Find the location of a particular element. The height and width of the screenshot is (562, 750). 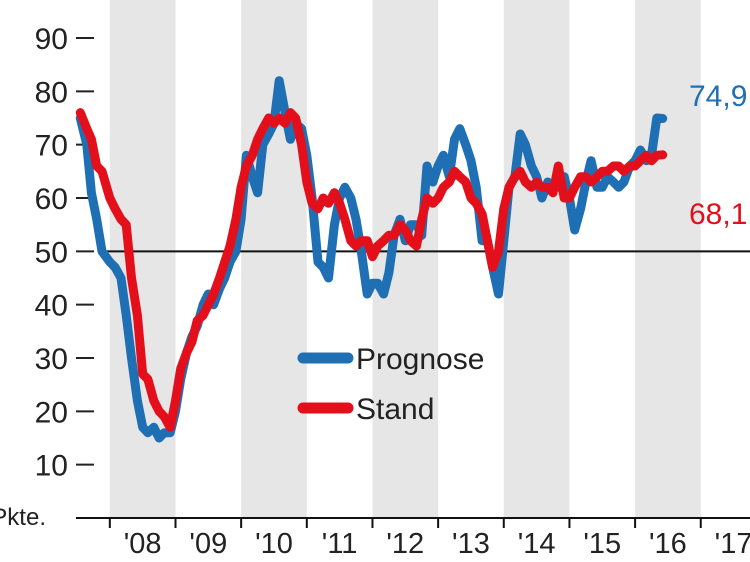

x-tick-label-1: '09 is located at coordinates (208, 544).